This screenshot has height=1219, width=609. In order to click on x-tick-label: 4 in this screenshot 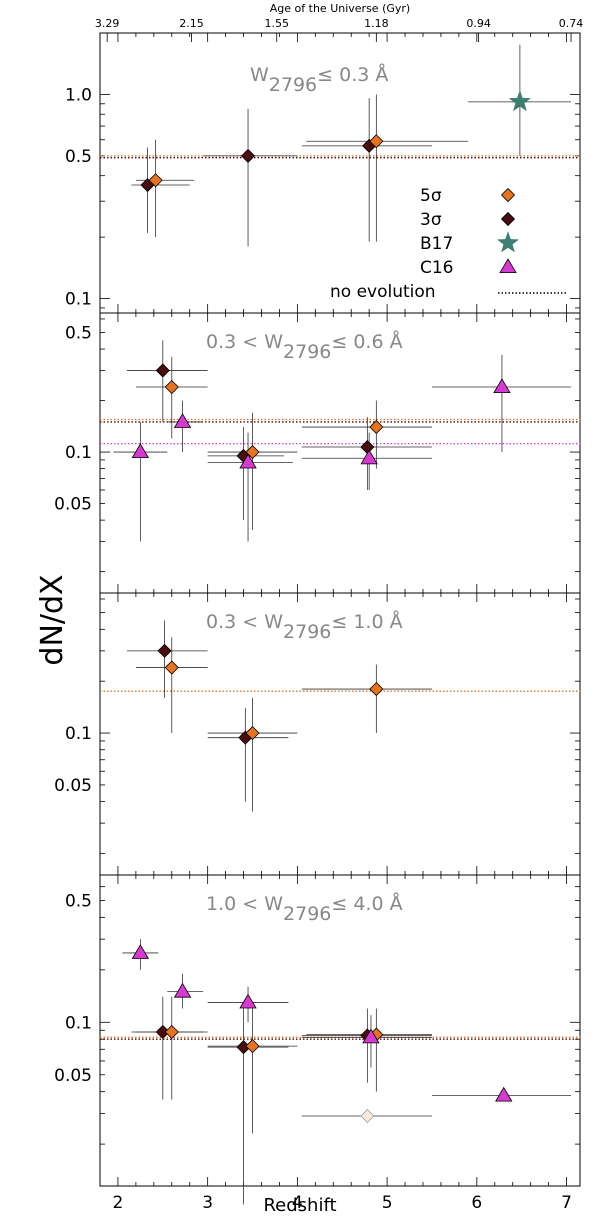, I will do `click(297, 1203)`.